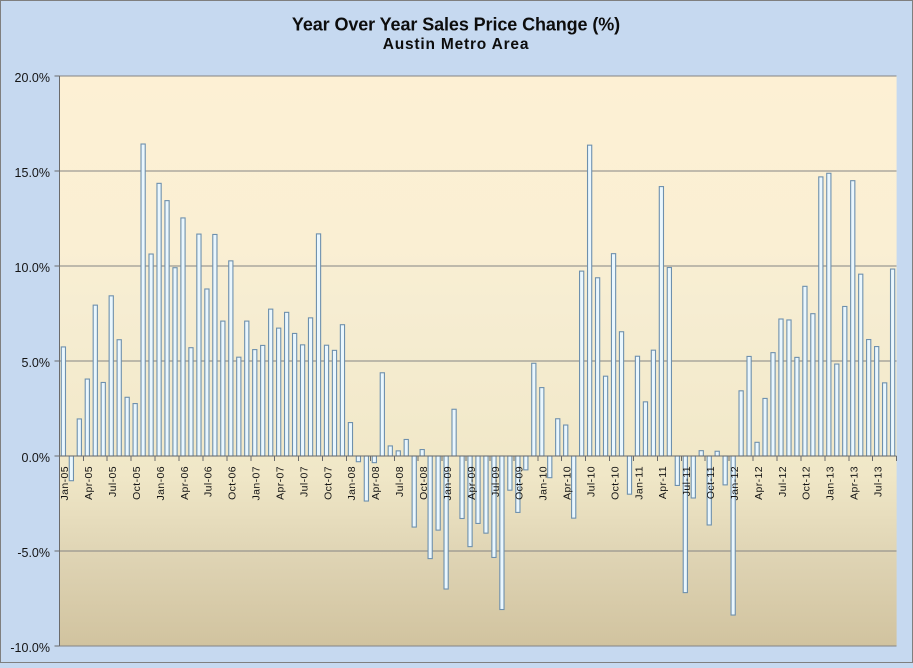 This screenshot has height=668, width=913. Describe the element at coordinates (544, 483) in the screenshot. I see `svg-text: Jan-10` at that location.